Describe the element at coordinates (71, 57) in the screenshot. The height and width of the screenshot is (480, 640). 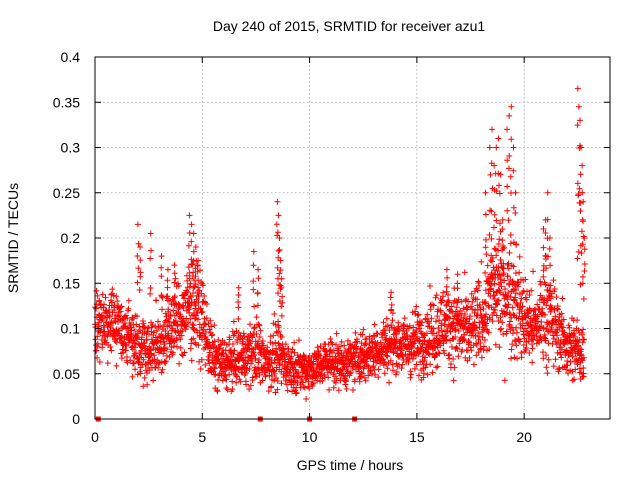
I see `y-tick-label: 0.4` at that location.